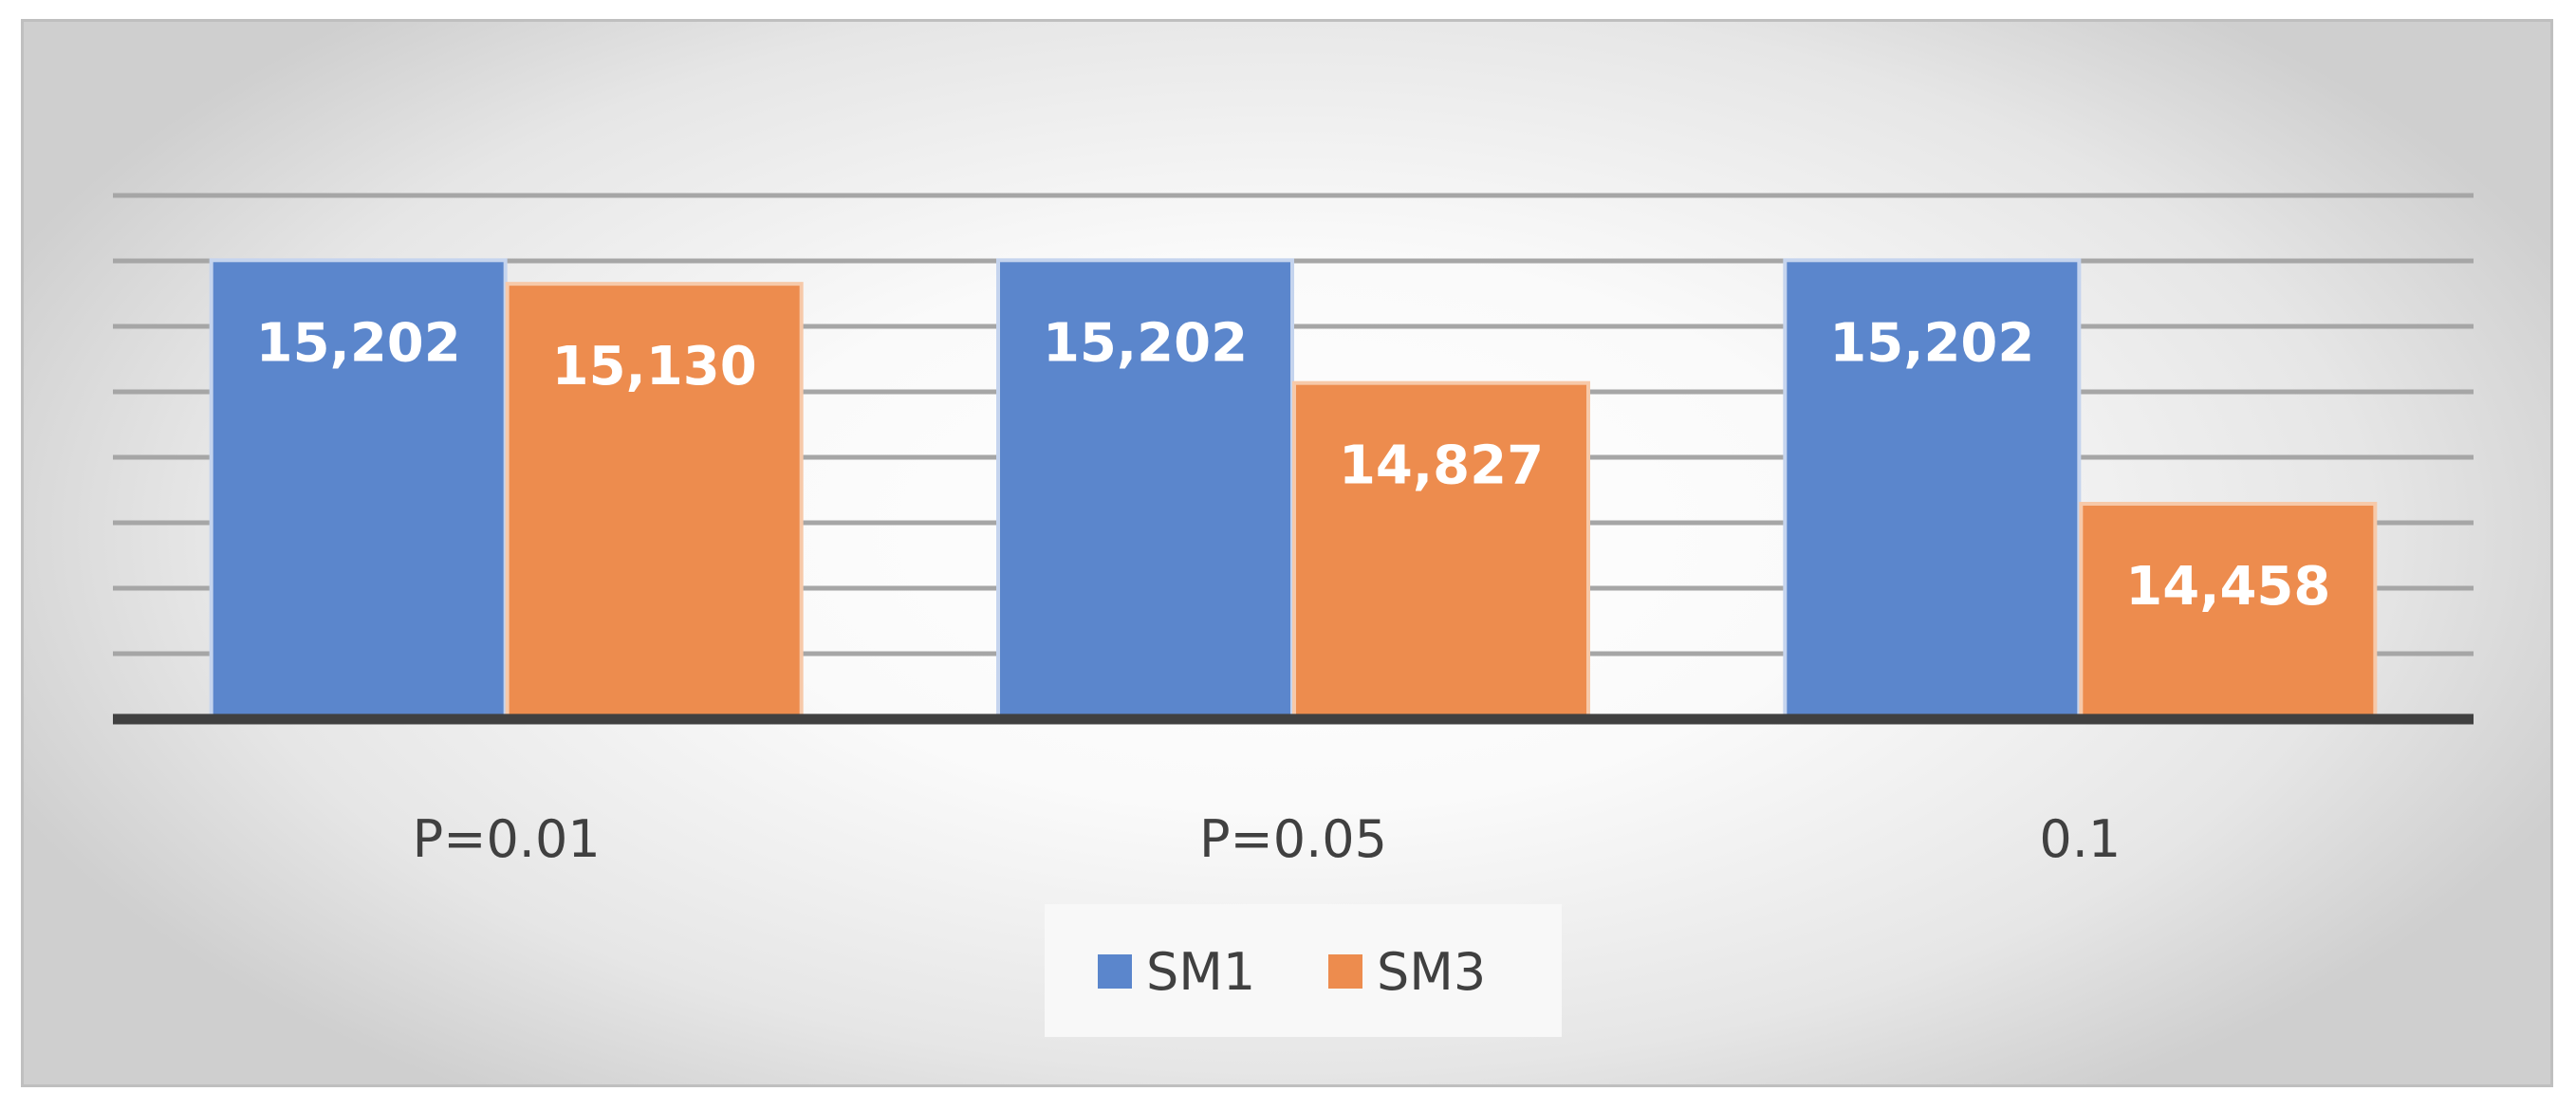 This screenshot has height=1110, width=2576. What do you see at coordinates (2080, 839) in the screenshot?
I see `x-tick-label: 0.1` at bounding box center [2080, 839].